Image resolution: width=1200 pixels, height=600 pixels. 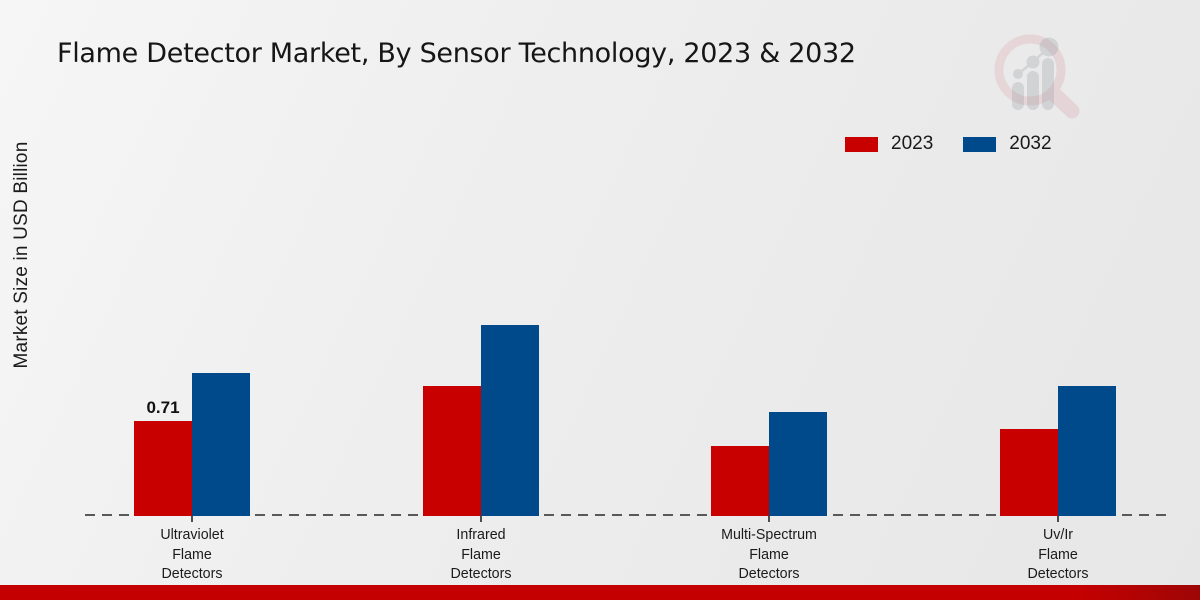 I want to click on legend-label-2032: 2032, so click(x=1030, y=143).